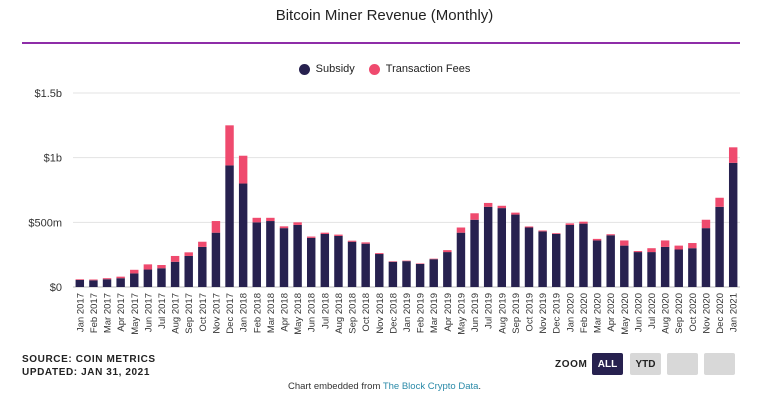  I want to click on zoom-all-button: ALL, so click(607, 364).